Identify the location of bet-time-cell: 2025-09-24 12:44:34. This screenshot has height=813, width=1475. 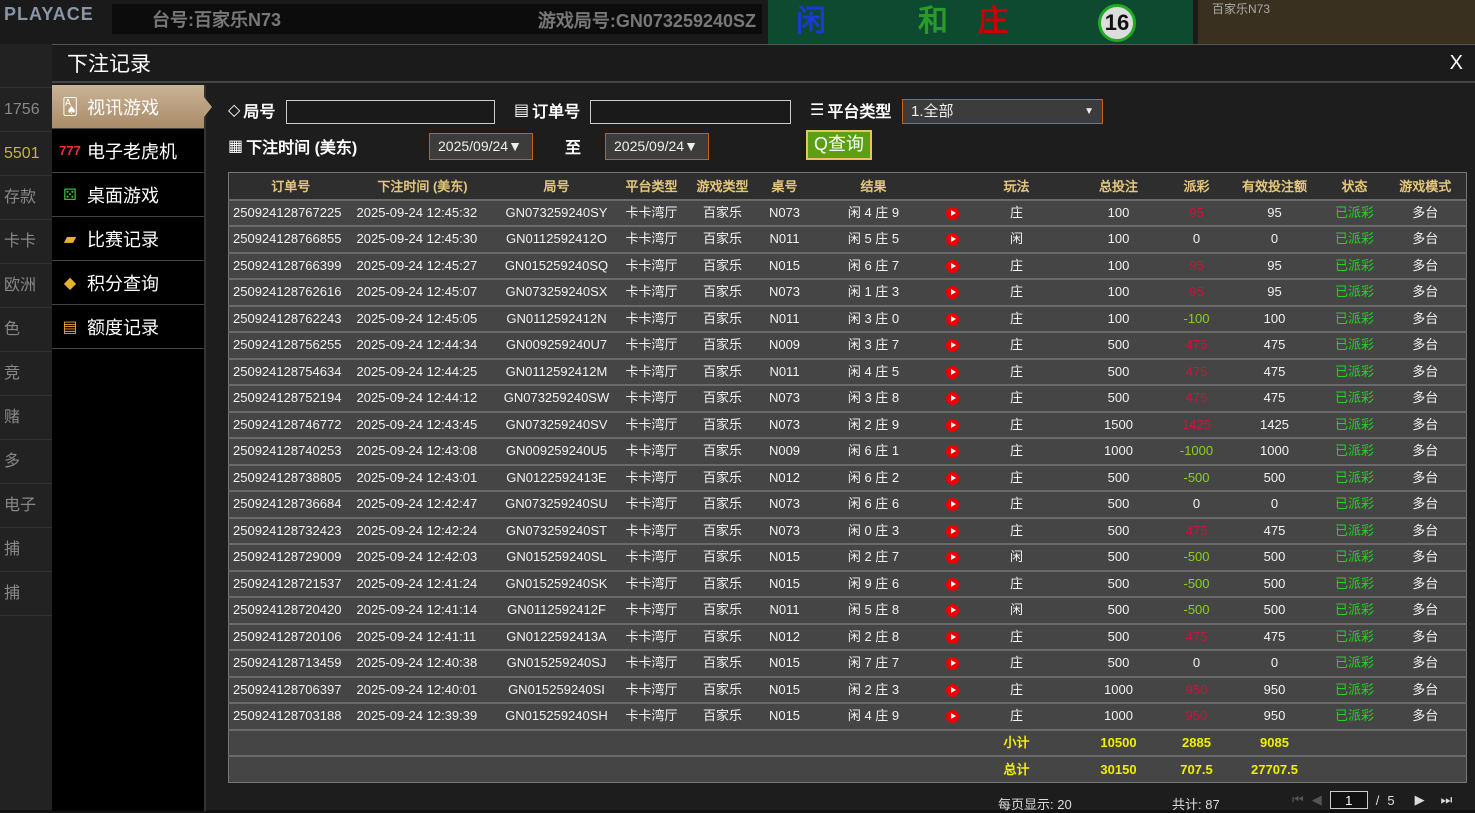
(422, 345).